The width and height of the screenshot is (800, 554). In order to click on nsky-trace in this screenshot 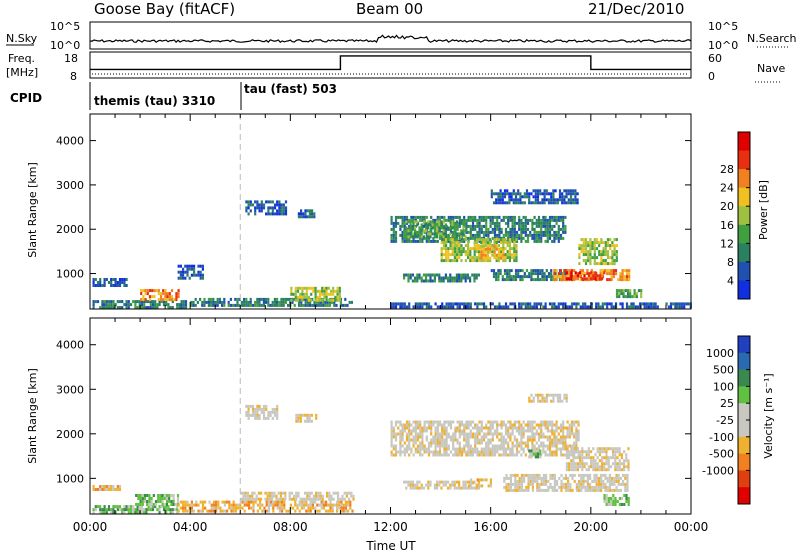, I will do `click(390, 39)`.